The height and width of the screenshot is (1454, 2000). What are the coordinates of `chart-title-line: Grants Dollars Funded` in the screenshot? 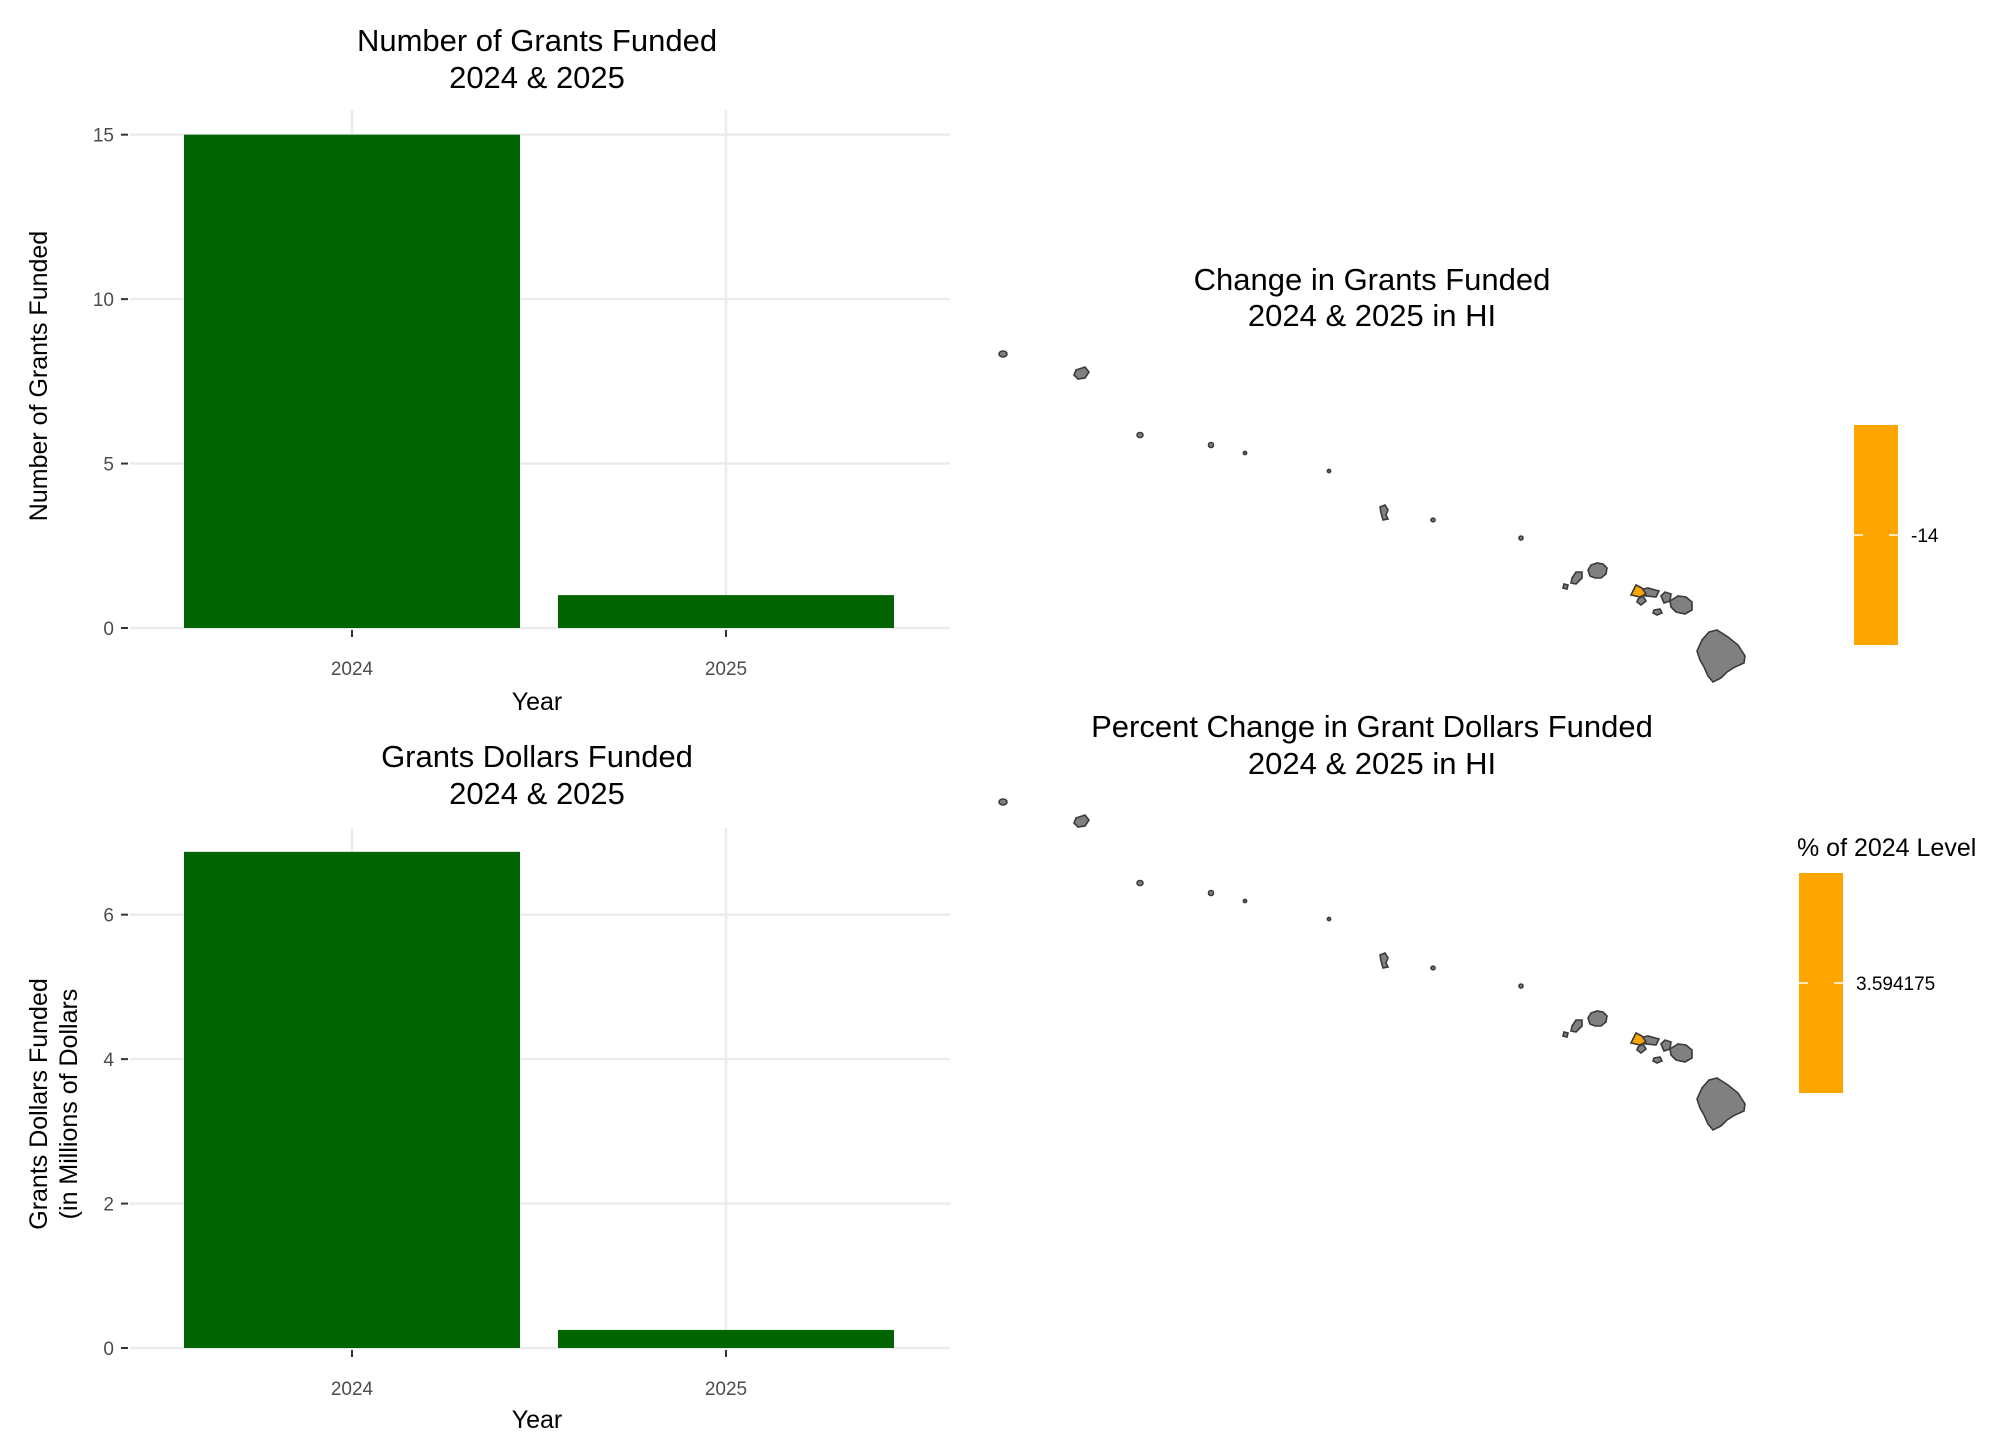 It's located at (537, 756).